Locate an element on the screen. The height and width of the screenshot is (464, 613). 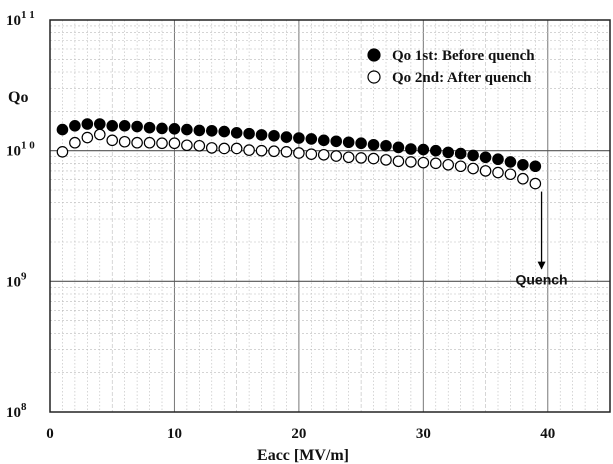
legend-label: Qo 1st: Before quench is located at coordinates (463, 56).